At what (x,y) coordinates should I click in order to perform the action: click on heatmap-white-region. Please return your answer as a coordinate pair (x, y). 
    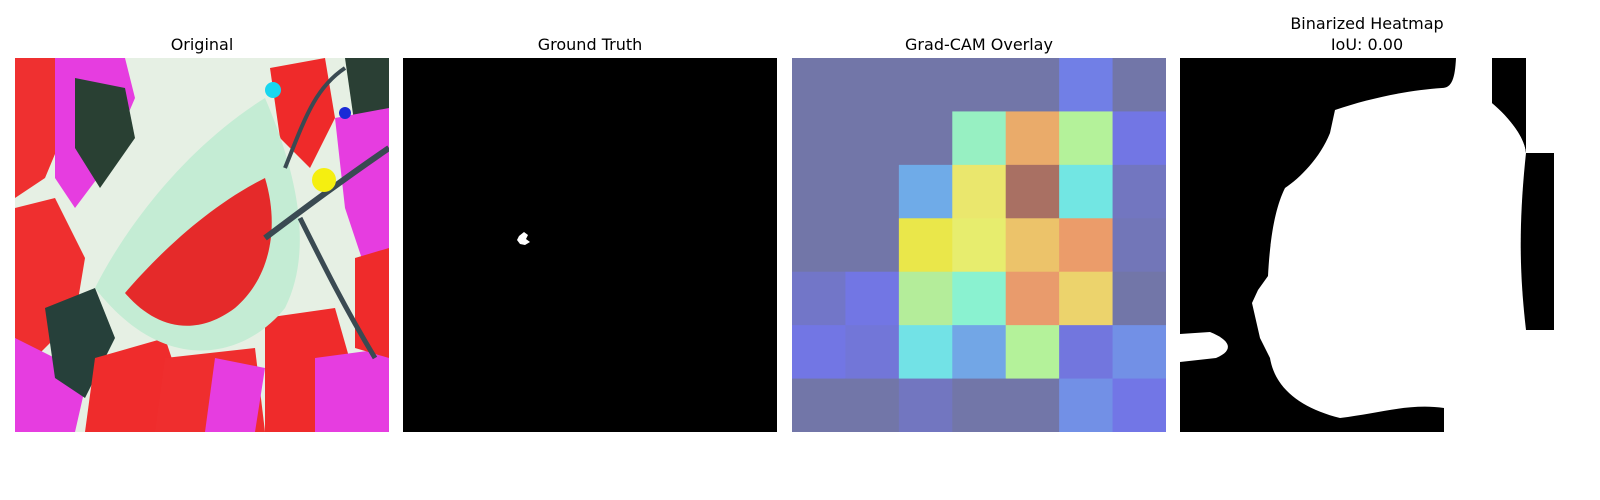
    Looking at the image, I should click on (1403, 245).